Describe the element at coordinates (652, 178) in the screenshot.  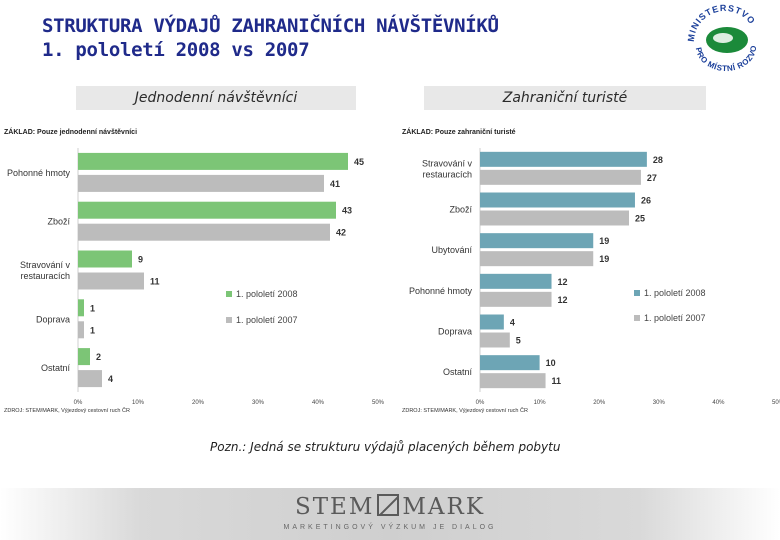
I see `bar-value-label: 27` at that location.